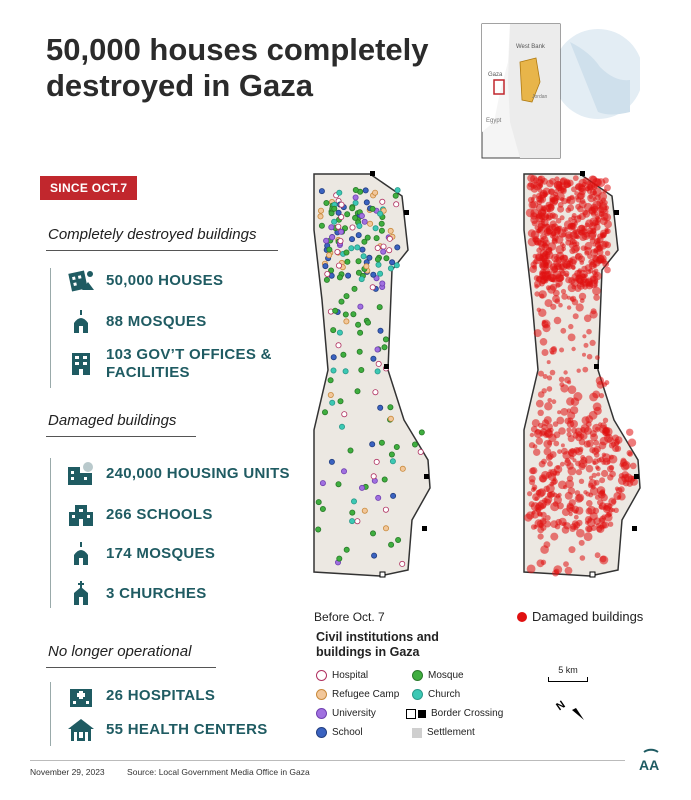 The image size is (691, 800). What do you see at coordinates (372, 374) in the screenshot?
I see `gaza-map-before` at bounding box center [372, 374].